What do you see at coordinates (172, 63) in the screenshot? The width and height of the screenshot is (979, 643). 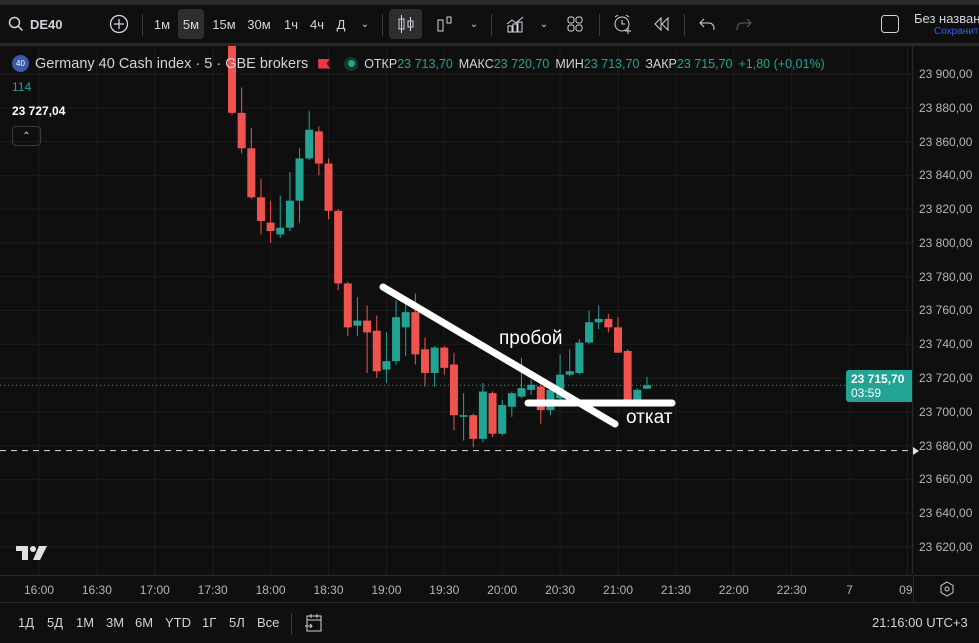 I see `symbol-title: Germany 40 Cash index · 5 · GBE brokers` at bounding box center [172, 63].